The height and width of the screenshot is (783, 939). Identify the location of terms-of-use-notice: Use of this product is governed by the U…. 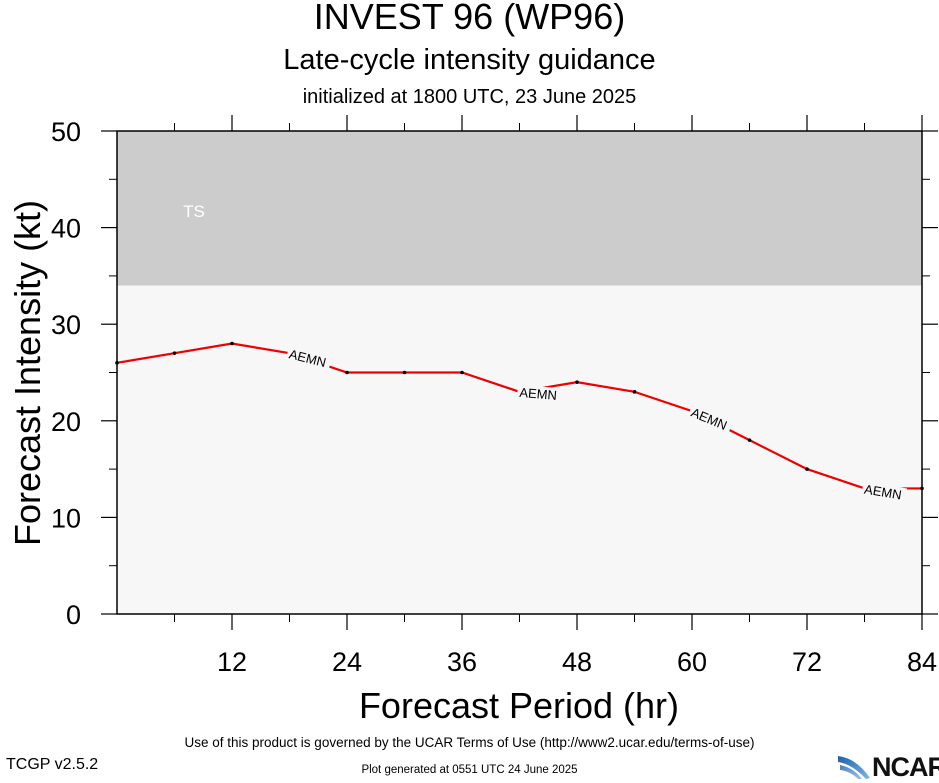
(469, 742).